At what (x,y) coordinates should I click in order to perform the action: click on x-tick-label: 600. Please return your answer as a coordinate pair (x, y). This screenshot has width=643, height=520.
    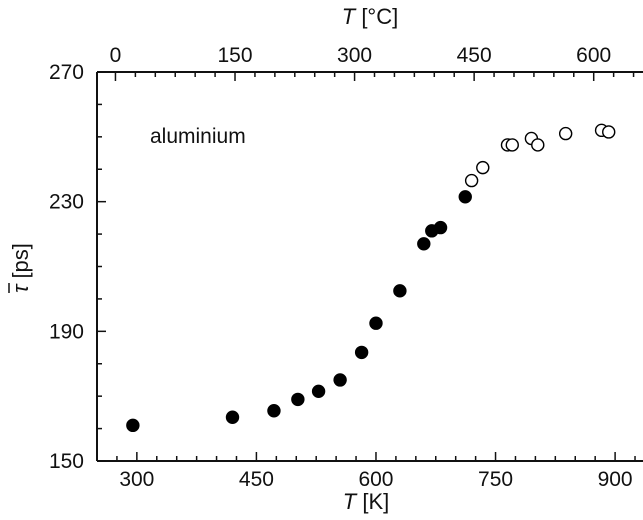
    Looking at the image, I should click on (375, 479).